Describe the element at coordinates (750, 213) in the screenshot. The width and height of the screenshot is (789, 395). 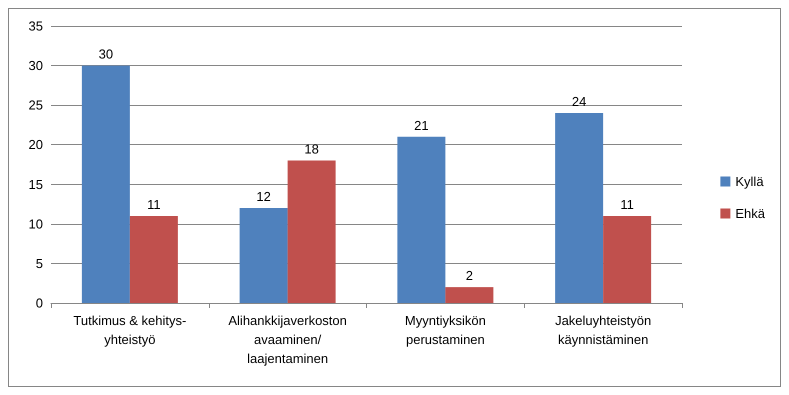
I see `legend-label: Ehkä` at that location.